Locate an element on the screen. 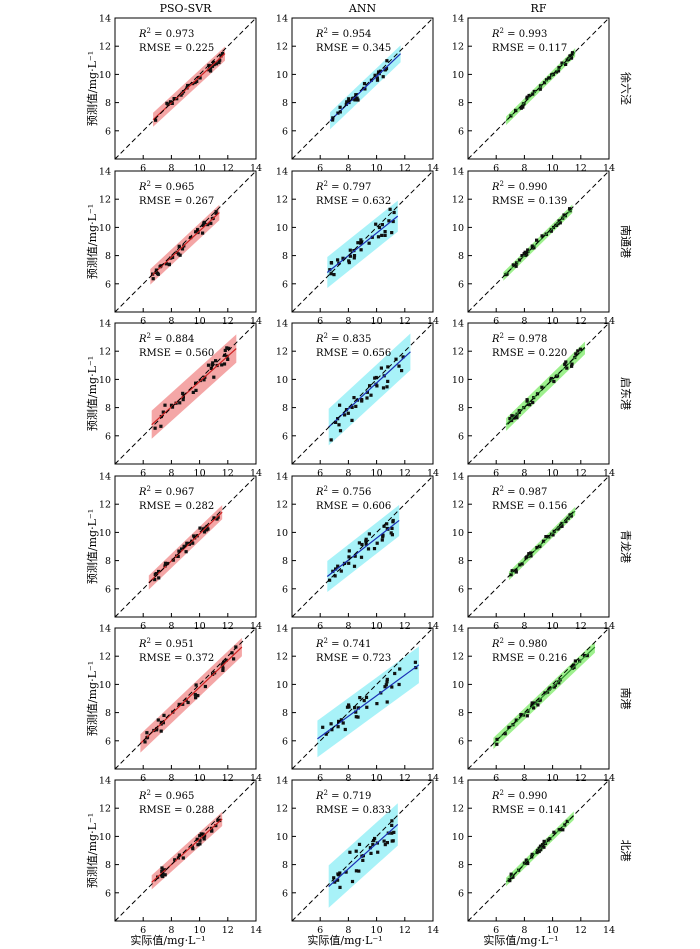 This screenshot has height=949, width=700. x-axis-label-col3: 实际值/mg·L⁻¹ is located at coordinates (520, 940).